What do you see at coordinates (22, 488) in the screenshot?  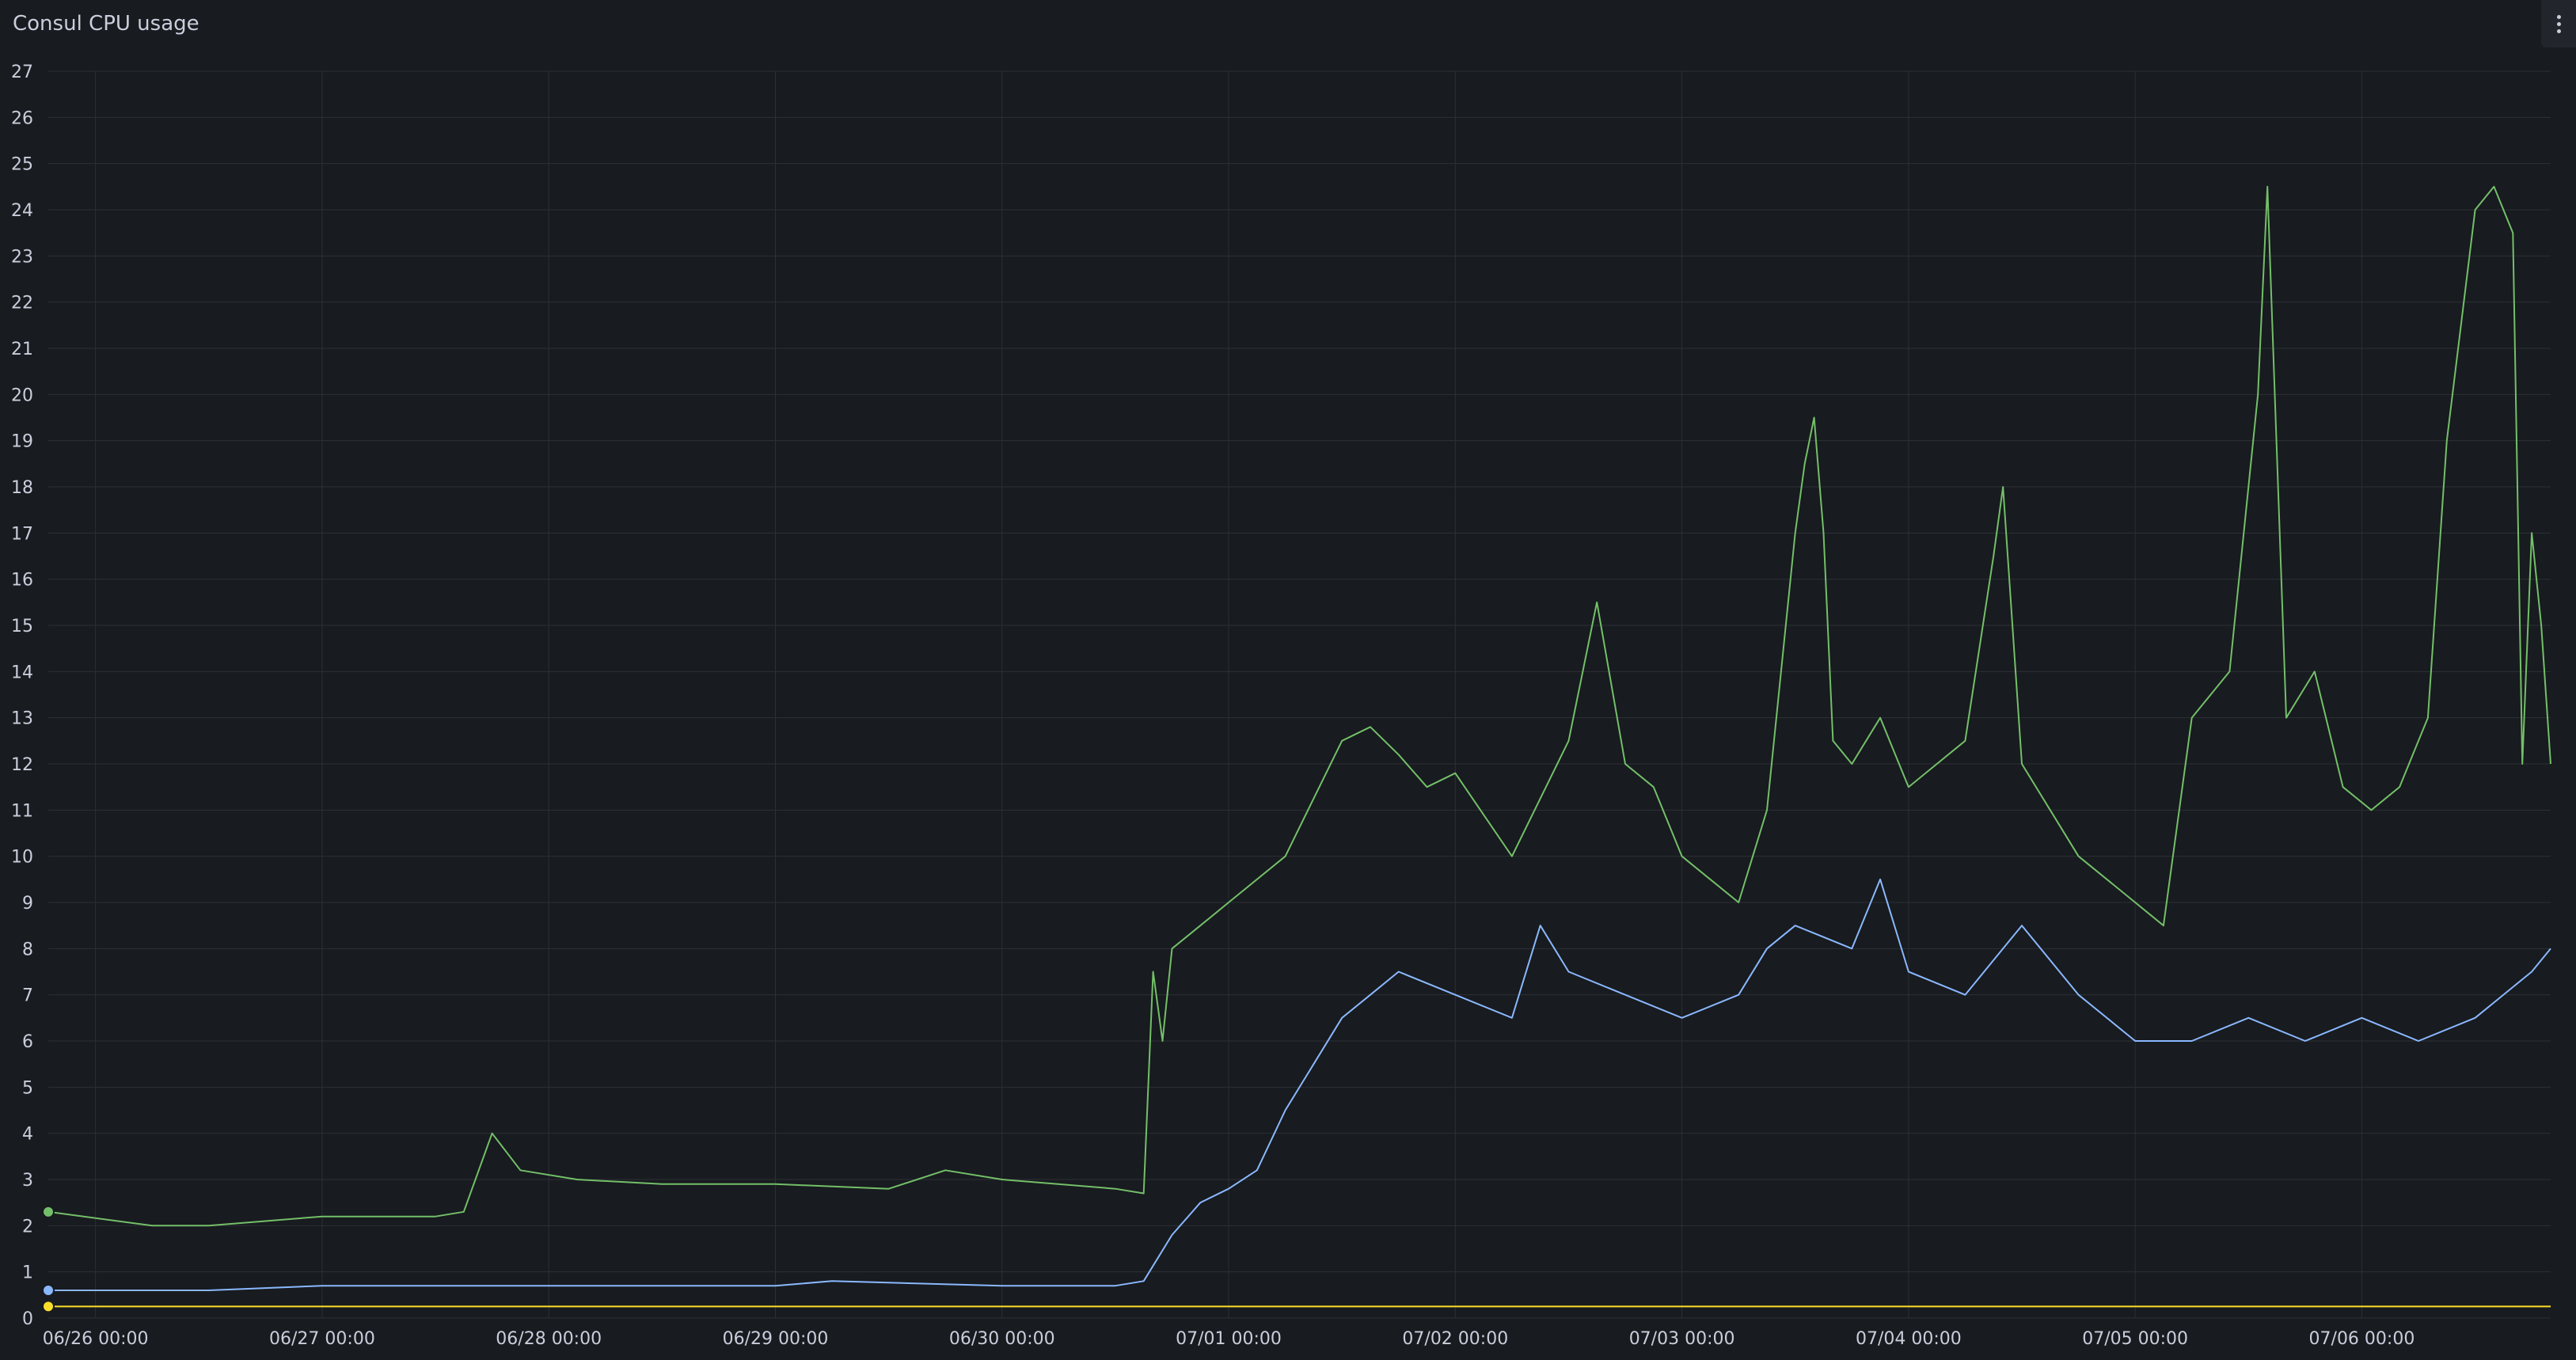 I see `y-tick-label: 18` at bounding box center [22, 488].